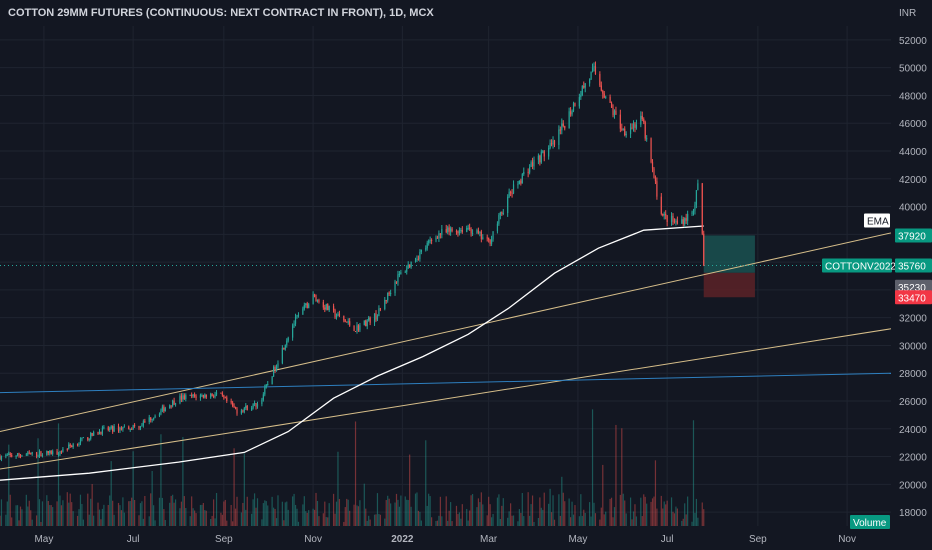  I want to click on stop-zone, so click(729, 285).